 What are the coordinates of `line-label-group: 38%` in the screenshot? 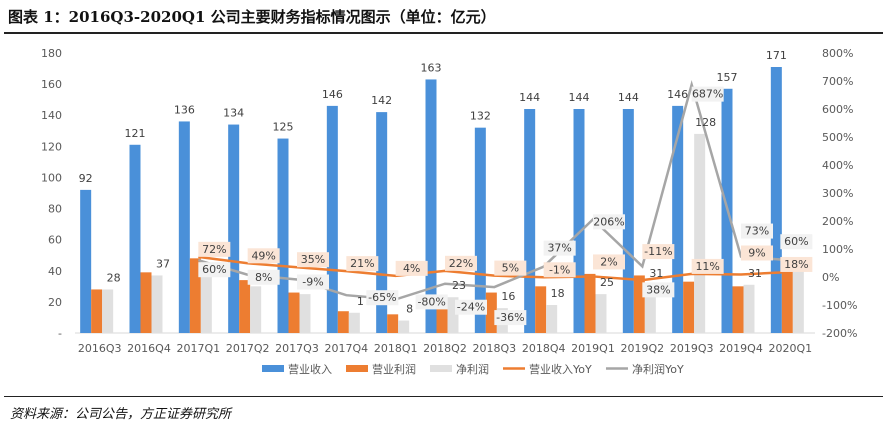 It's located at (658, 290).